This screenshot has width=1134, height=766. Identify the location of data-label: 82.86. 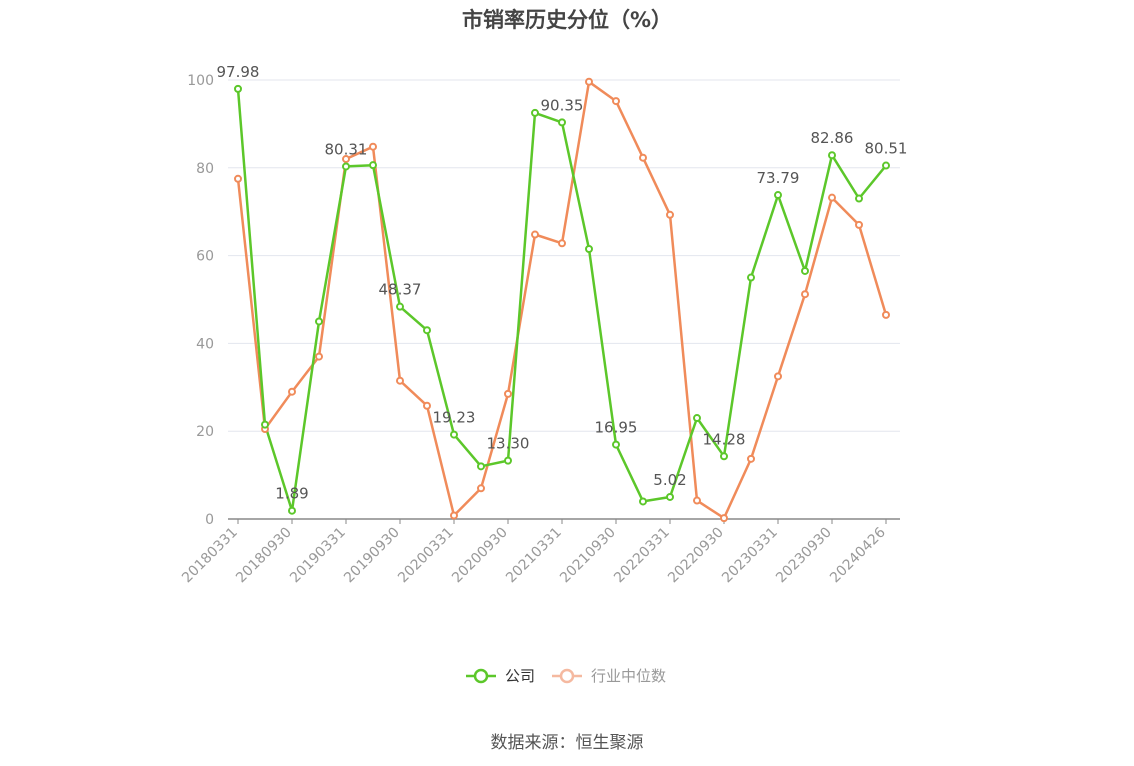
(832, 138).